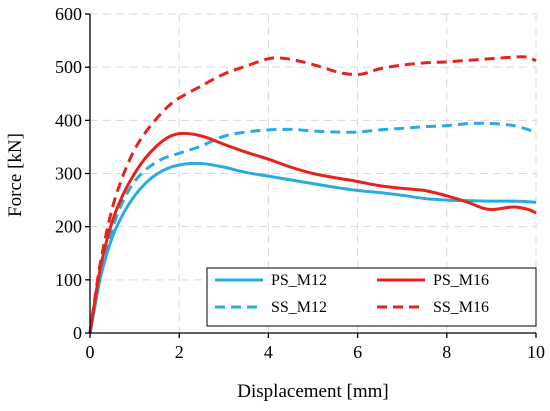  Describe the element at coordinates (15, 175) in the screenshot. I see `y-axis-title: Force [kN]` at that location.